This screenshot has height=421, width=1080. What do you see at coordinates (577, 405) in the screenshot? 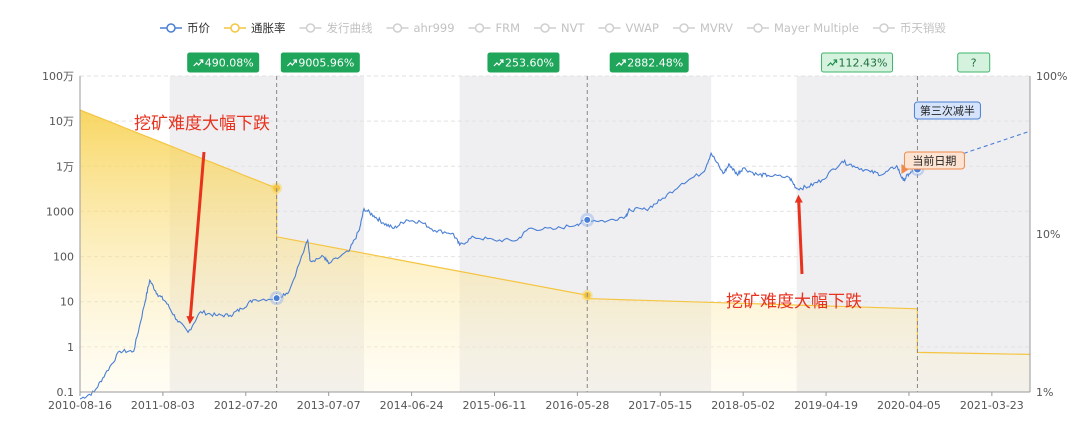
I see `x-tick-label: 2016-05-28` at bounding box center [577, 405].